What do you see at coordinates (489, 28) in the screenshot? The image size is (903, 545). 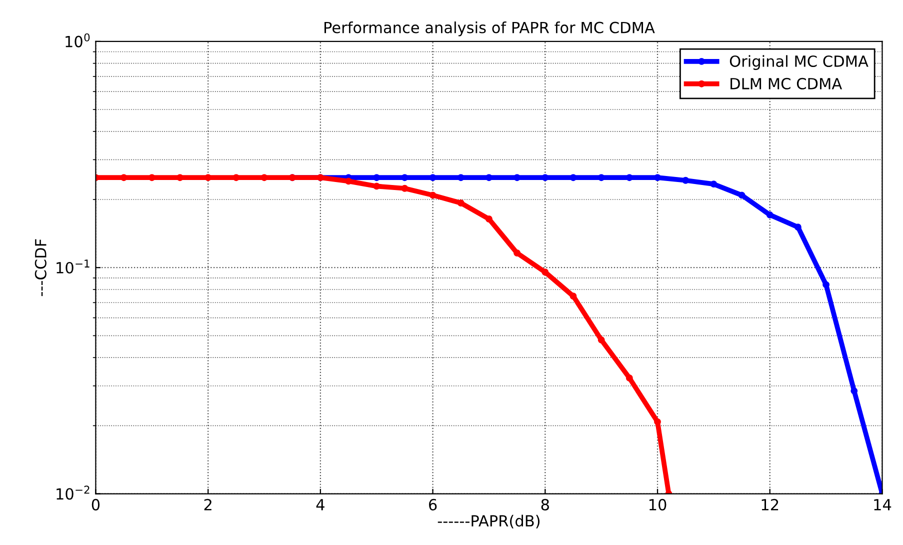 I see `chart-title: Performance analysis of PAPR for MC CDMA` at bounding box center [489, 28].